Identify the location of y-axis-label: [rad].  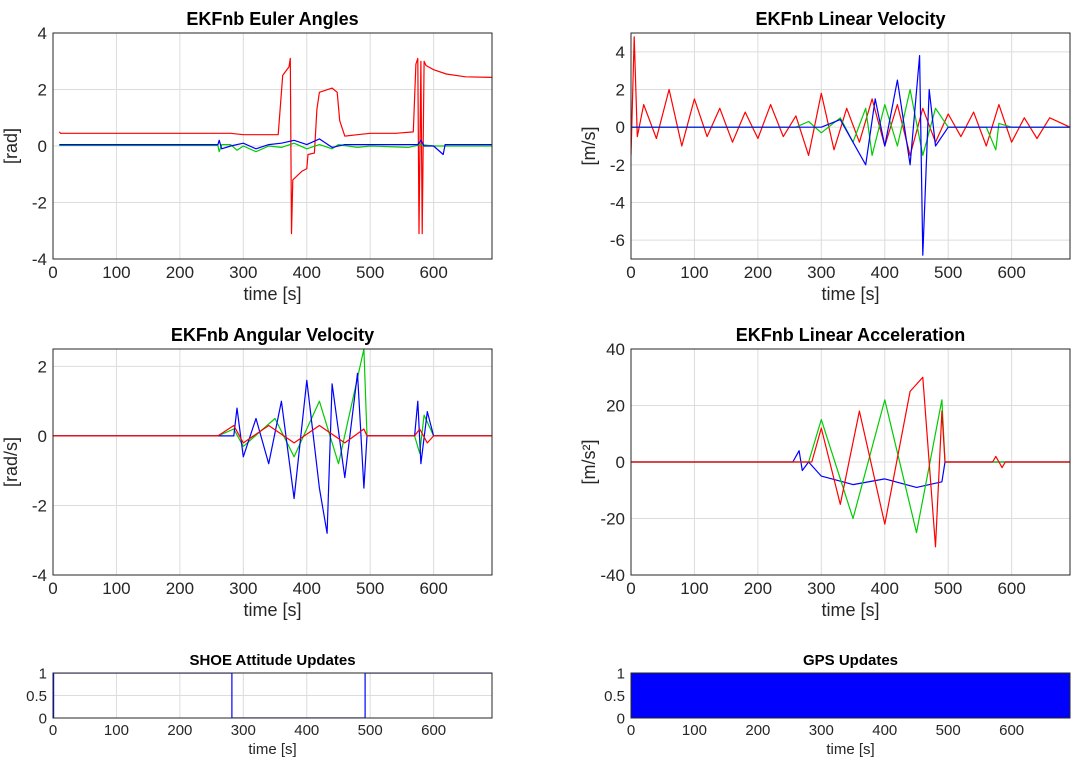
(11, 146).